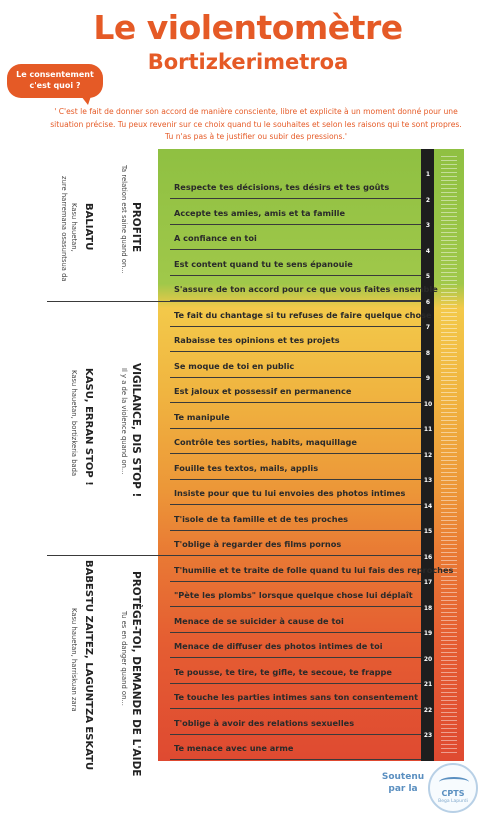 The image size is (496, 826). I want to click on section-divider, so click(234, 301).